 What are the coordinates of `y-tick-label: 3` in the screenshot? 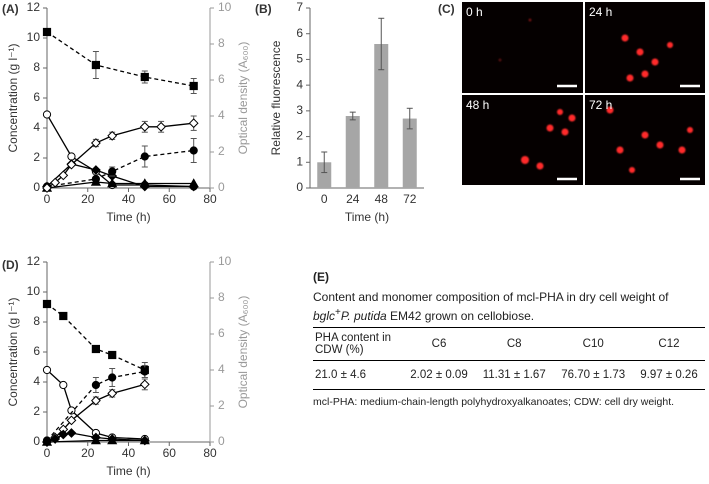 It's located at (299, 110).